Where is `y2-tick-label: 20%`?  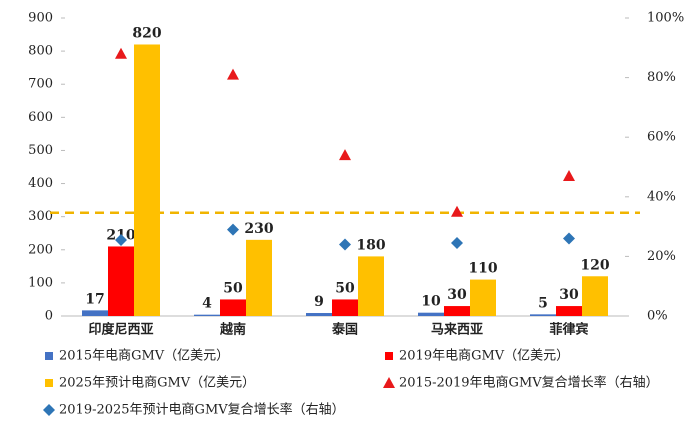
y2-tick-label: 20% is located at coordinates (661, 256).